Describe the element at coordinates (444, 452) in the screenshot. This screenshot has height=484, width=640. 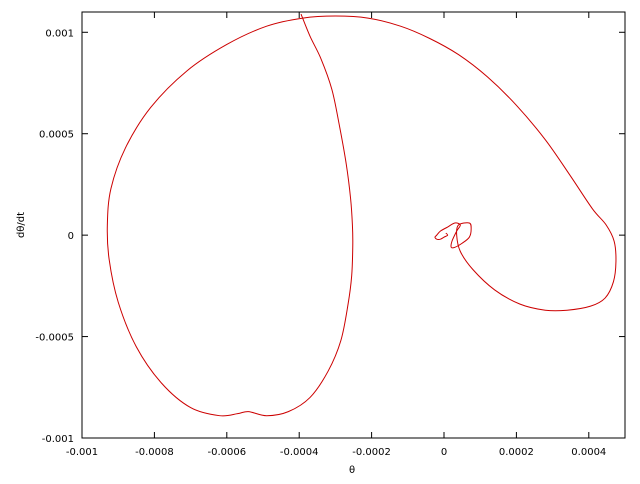
I see `x-tick-label: 0` at that location.